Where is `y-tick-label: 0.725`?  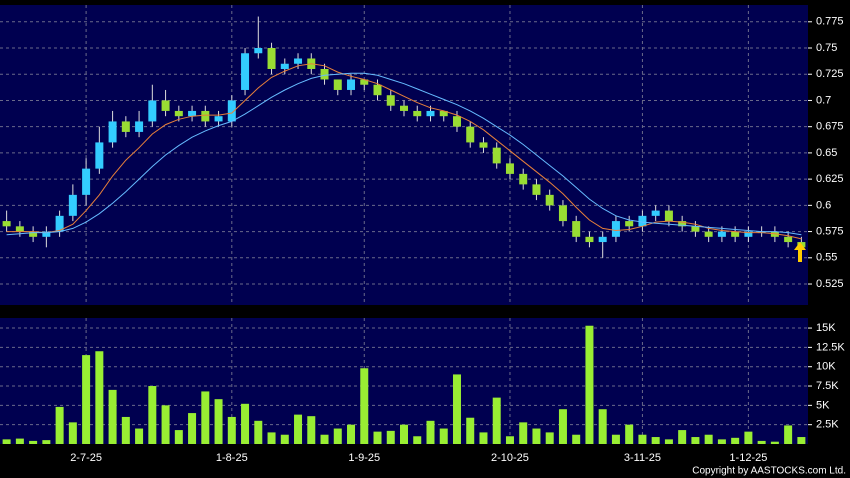 y-tick-label: 0.725 is located at coordinates (830, 74).